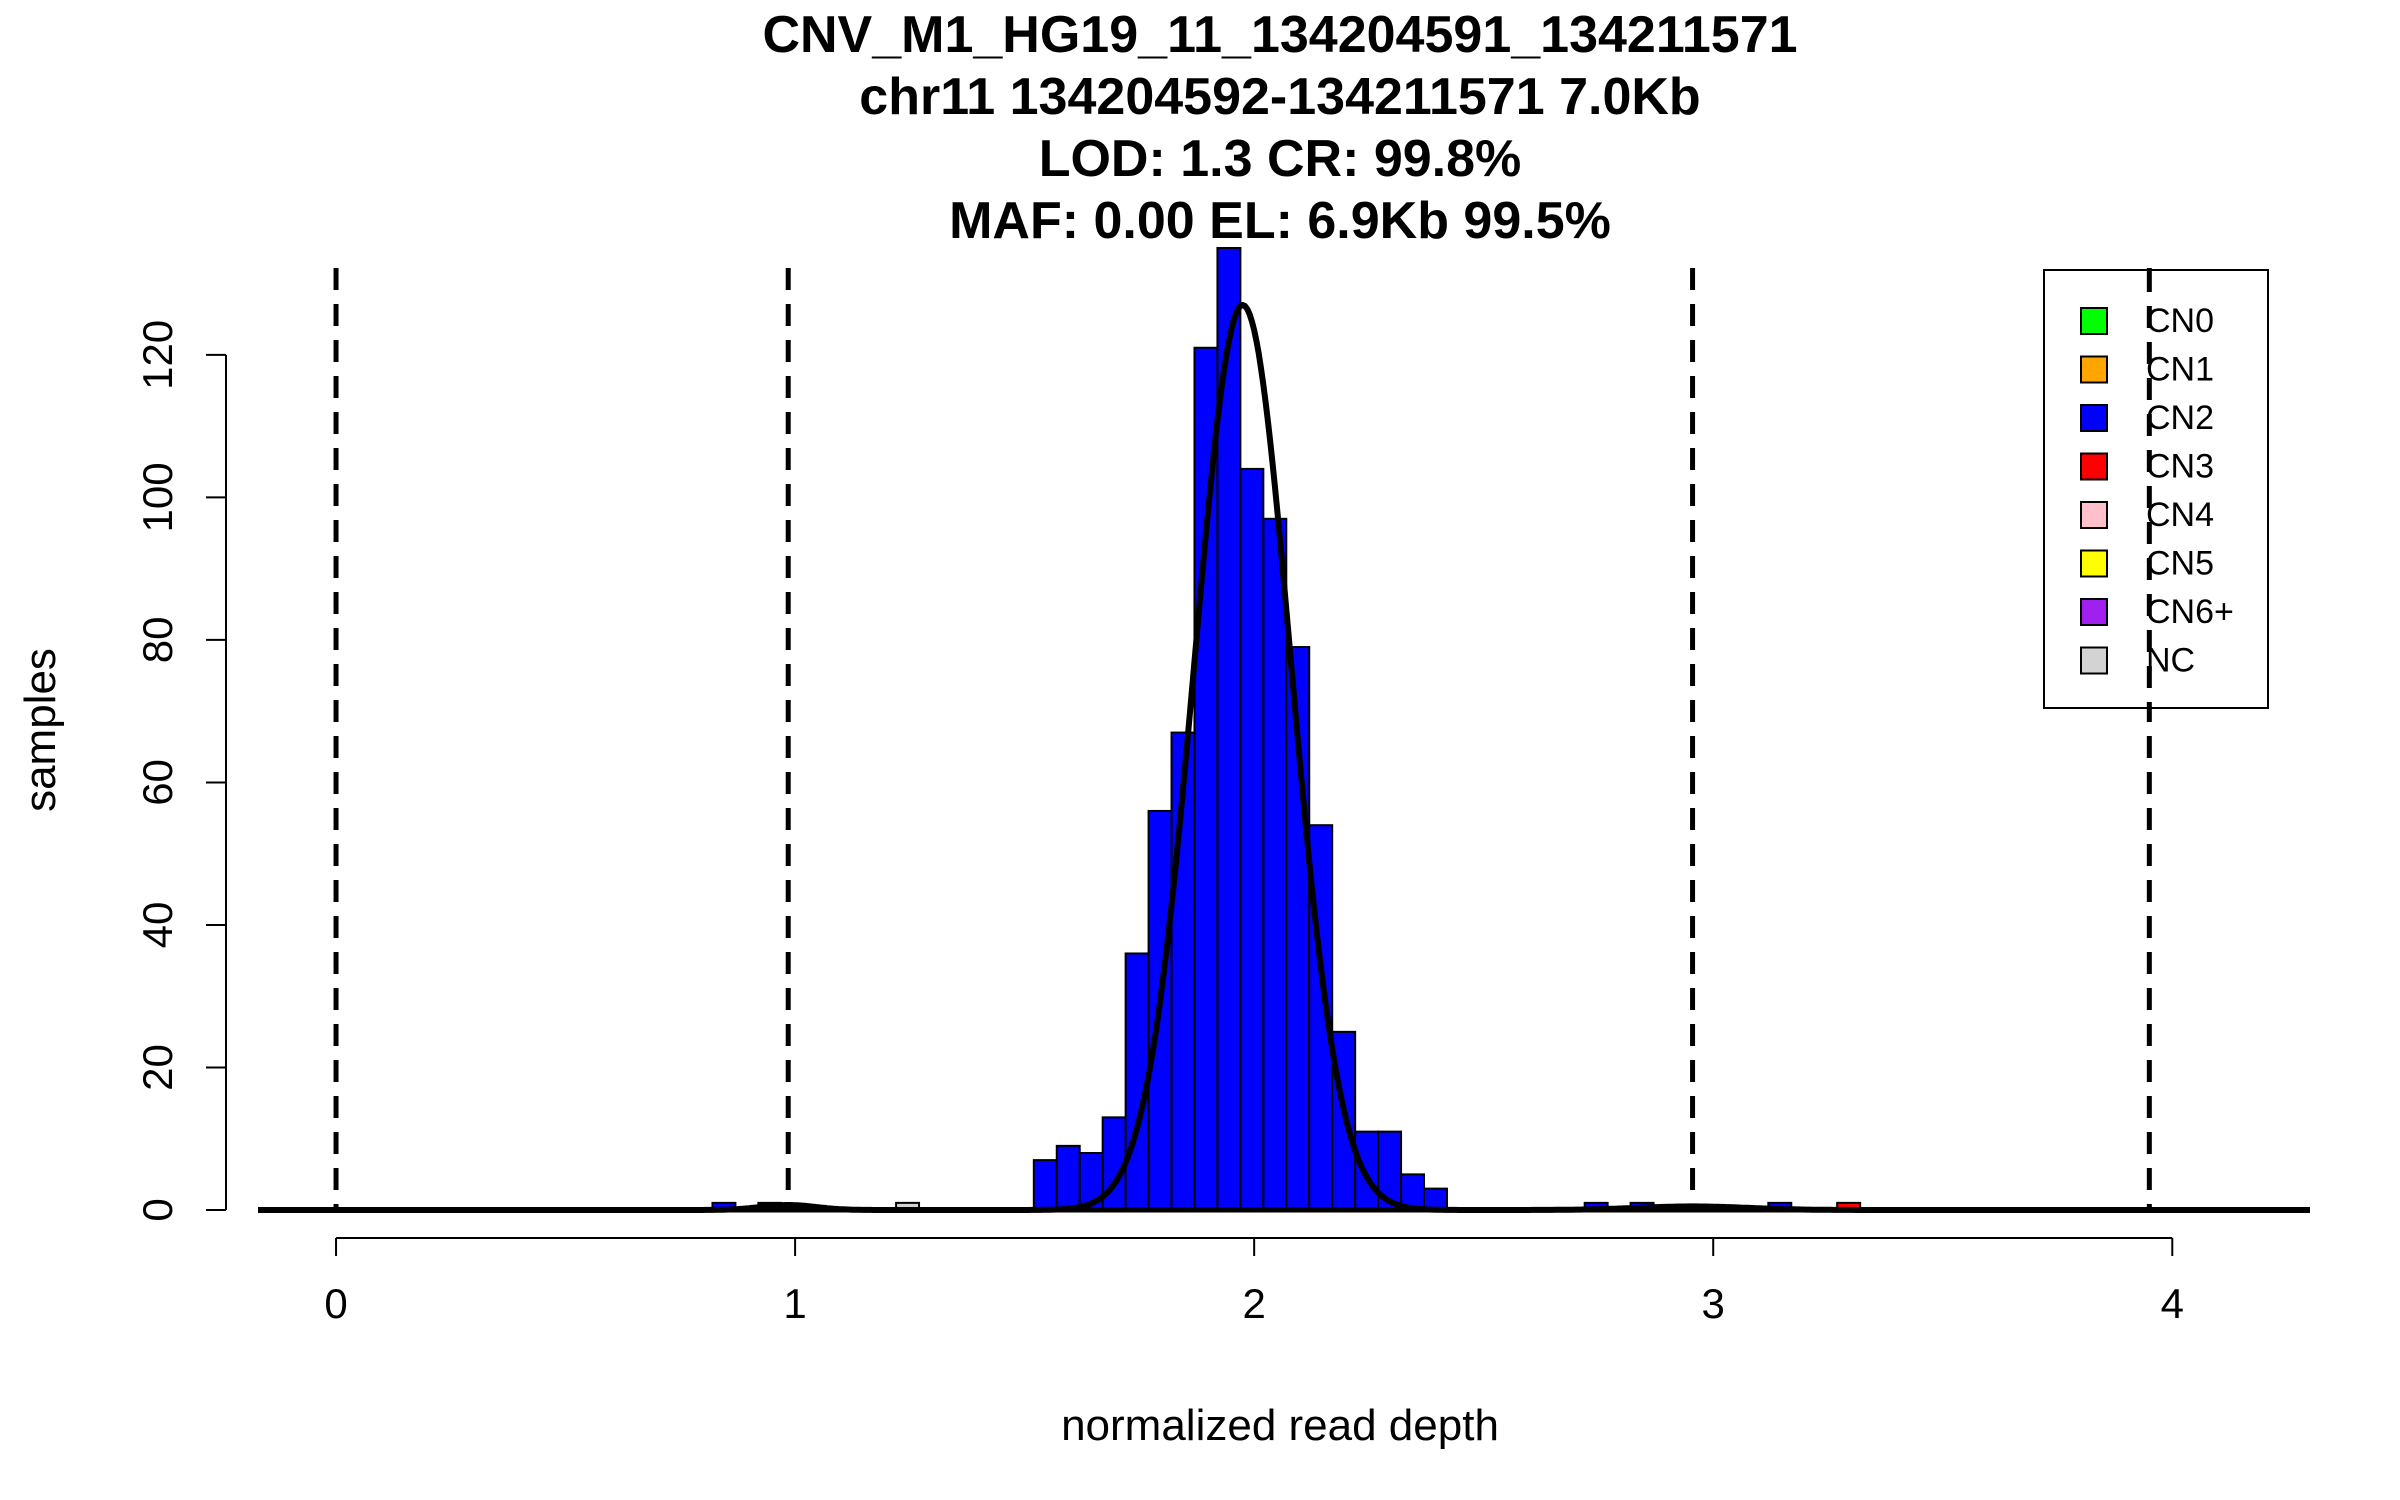 This screenshot has width=2400, height=1500. Describe the element at coordinates (1279, 97) in the screenshot. I see `title-line-2: chr11 134204592-134211571 7.0Kb` at that location.